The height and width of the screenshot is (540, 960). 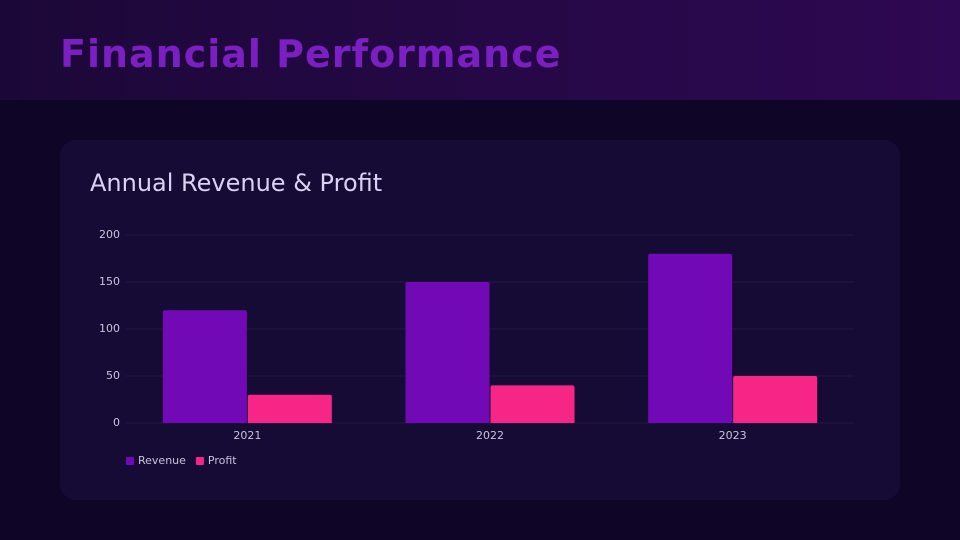 I want to click on x-tick-label: 2023, so click(x=733, y=435).